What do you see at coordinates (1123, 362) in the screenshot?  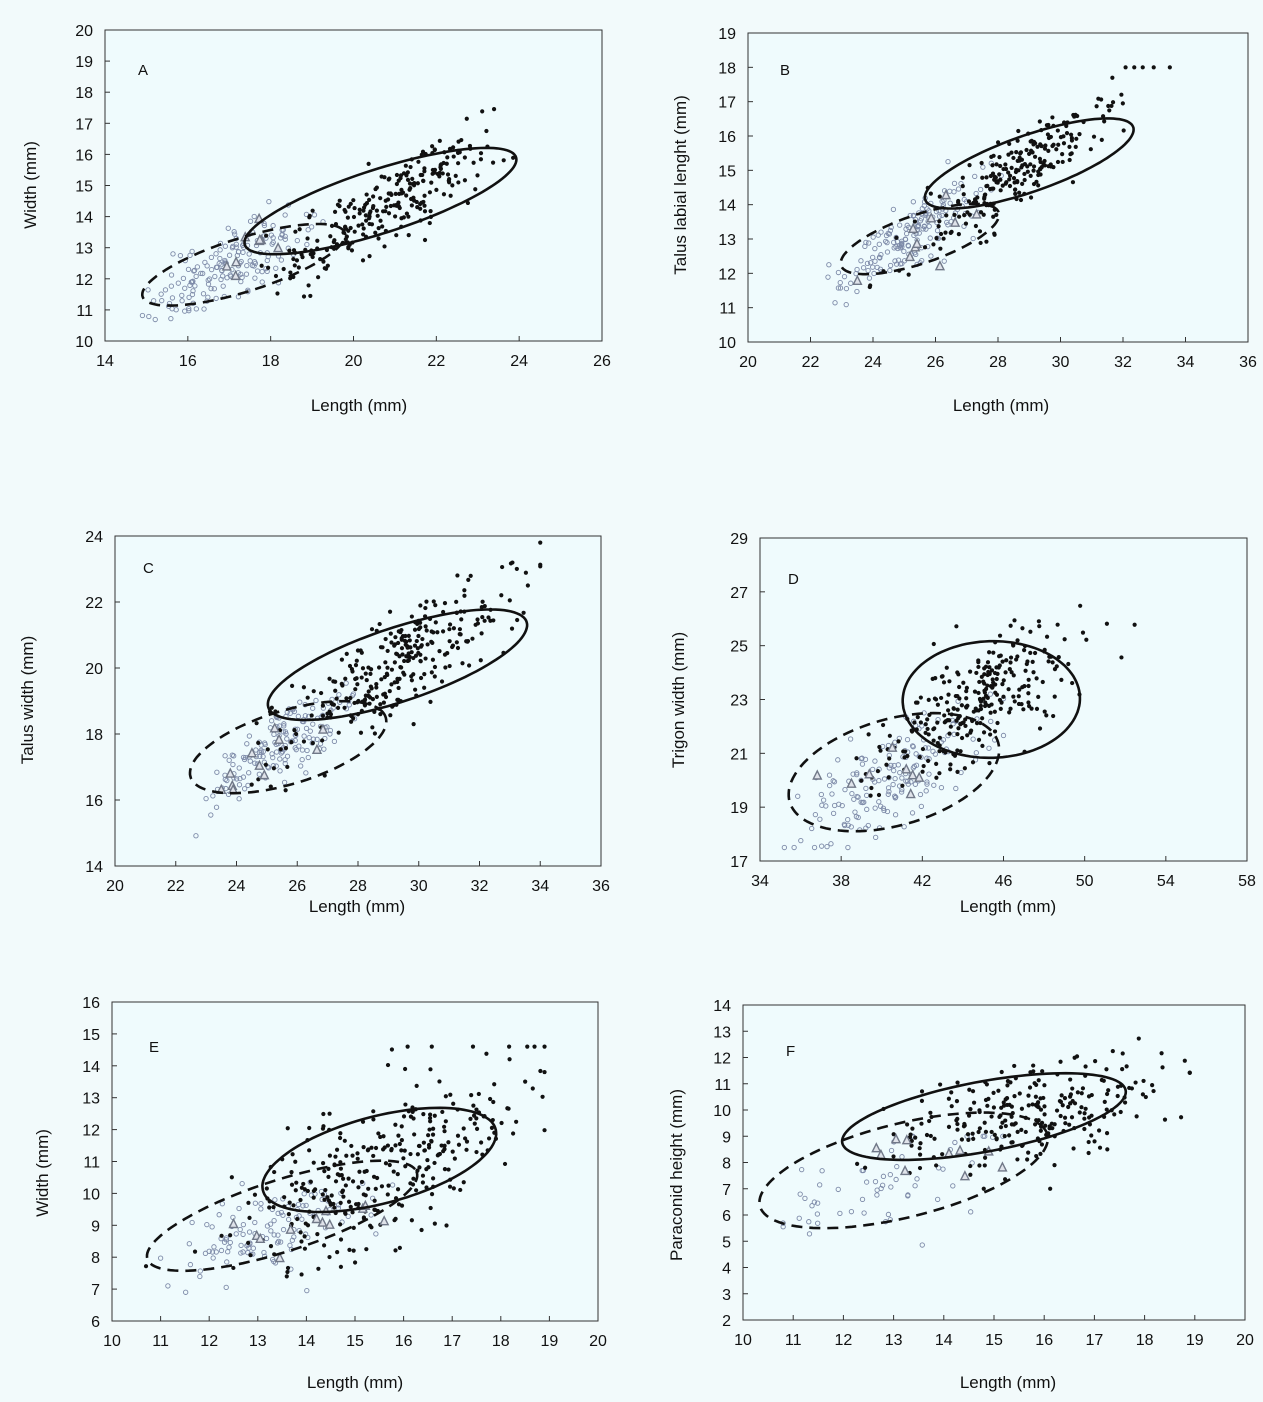 I see `x-tick-label-b: 32` at bounding box center [1123, 362].